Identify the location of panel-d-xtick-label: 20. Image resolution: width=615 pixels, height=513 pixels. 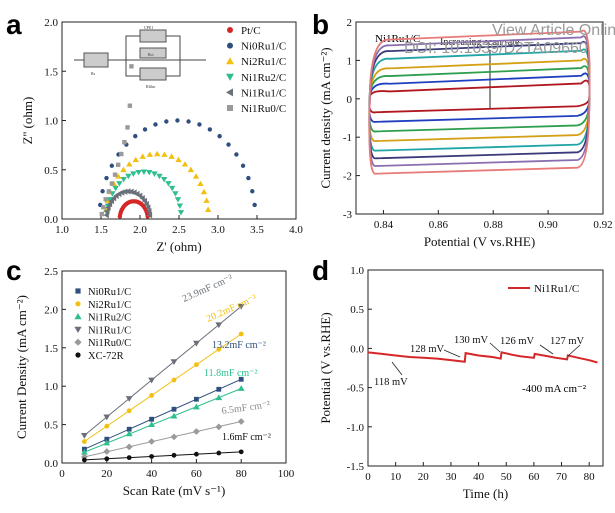
(424, 477).